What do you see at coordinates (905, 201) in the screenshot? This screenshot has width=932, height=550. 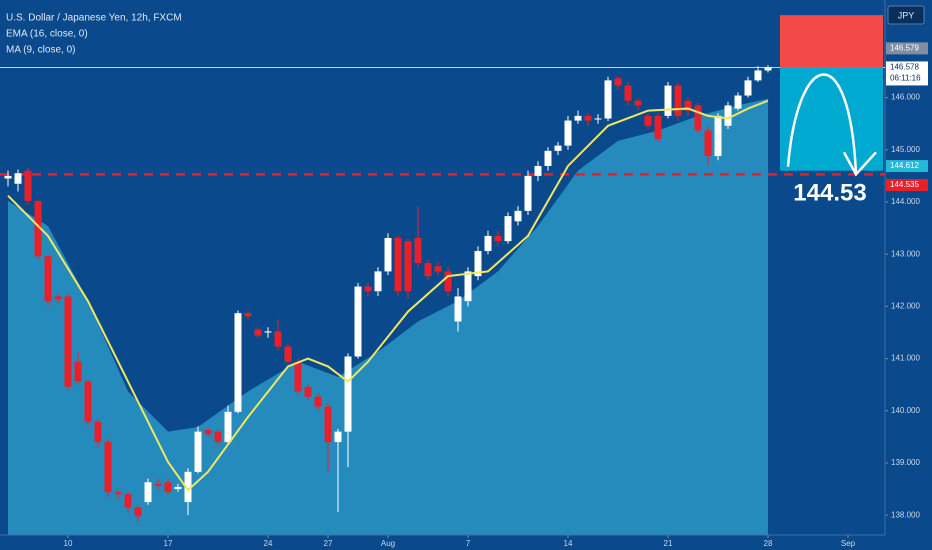 I see `y-tick-label: 144.000` at bounding box center [905, 201].